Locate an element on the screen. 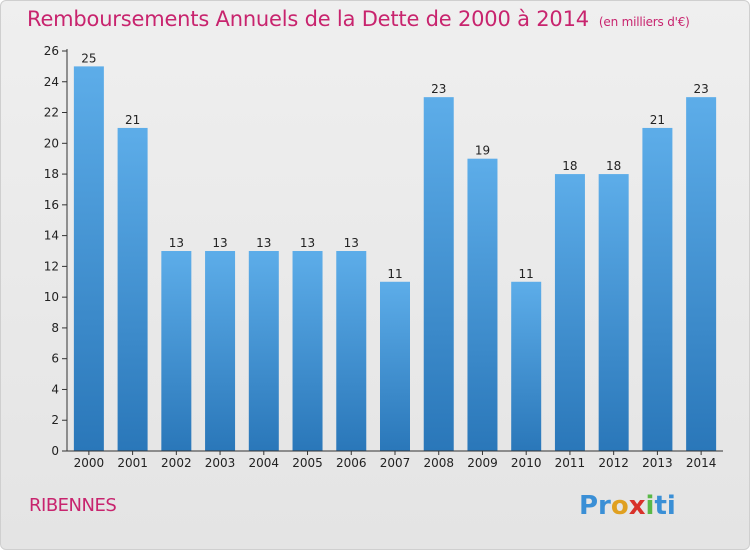 The image size is (750, 550). chart-subtitle: (en milliers d'€) is located at coordinates (644, 22).